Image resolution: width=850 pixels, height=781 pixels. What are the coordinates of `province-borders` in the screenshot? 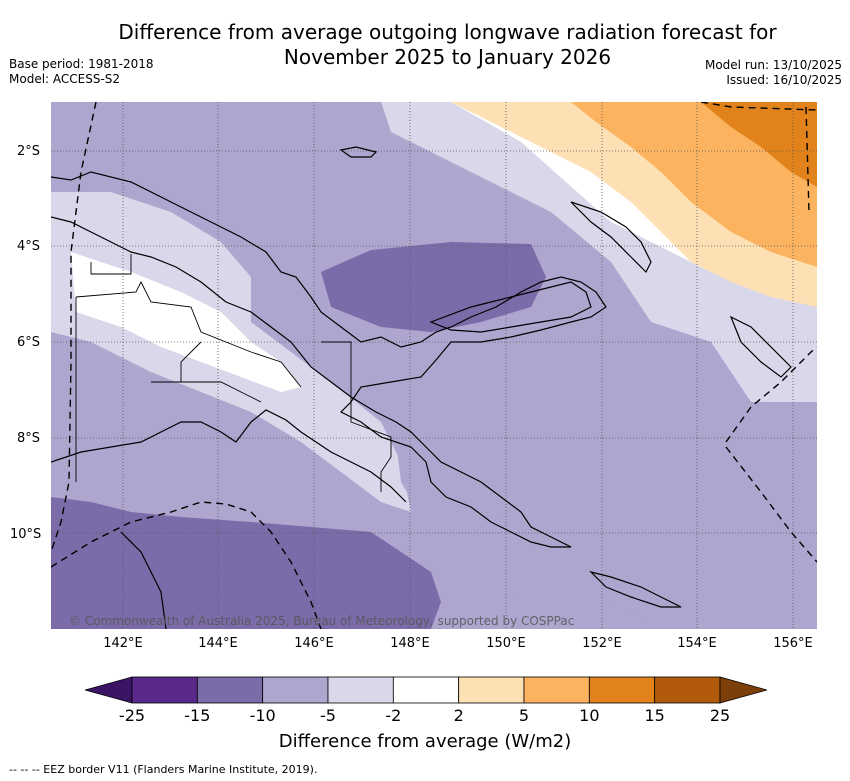 It's located at (233, 373).